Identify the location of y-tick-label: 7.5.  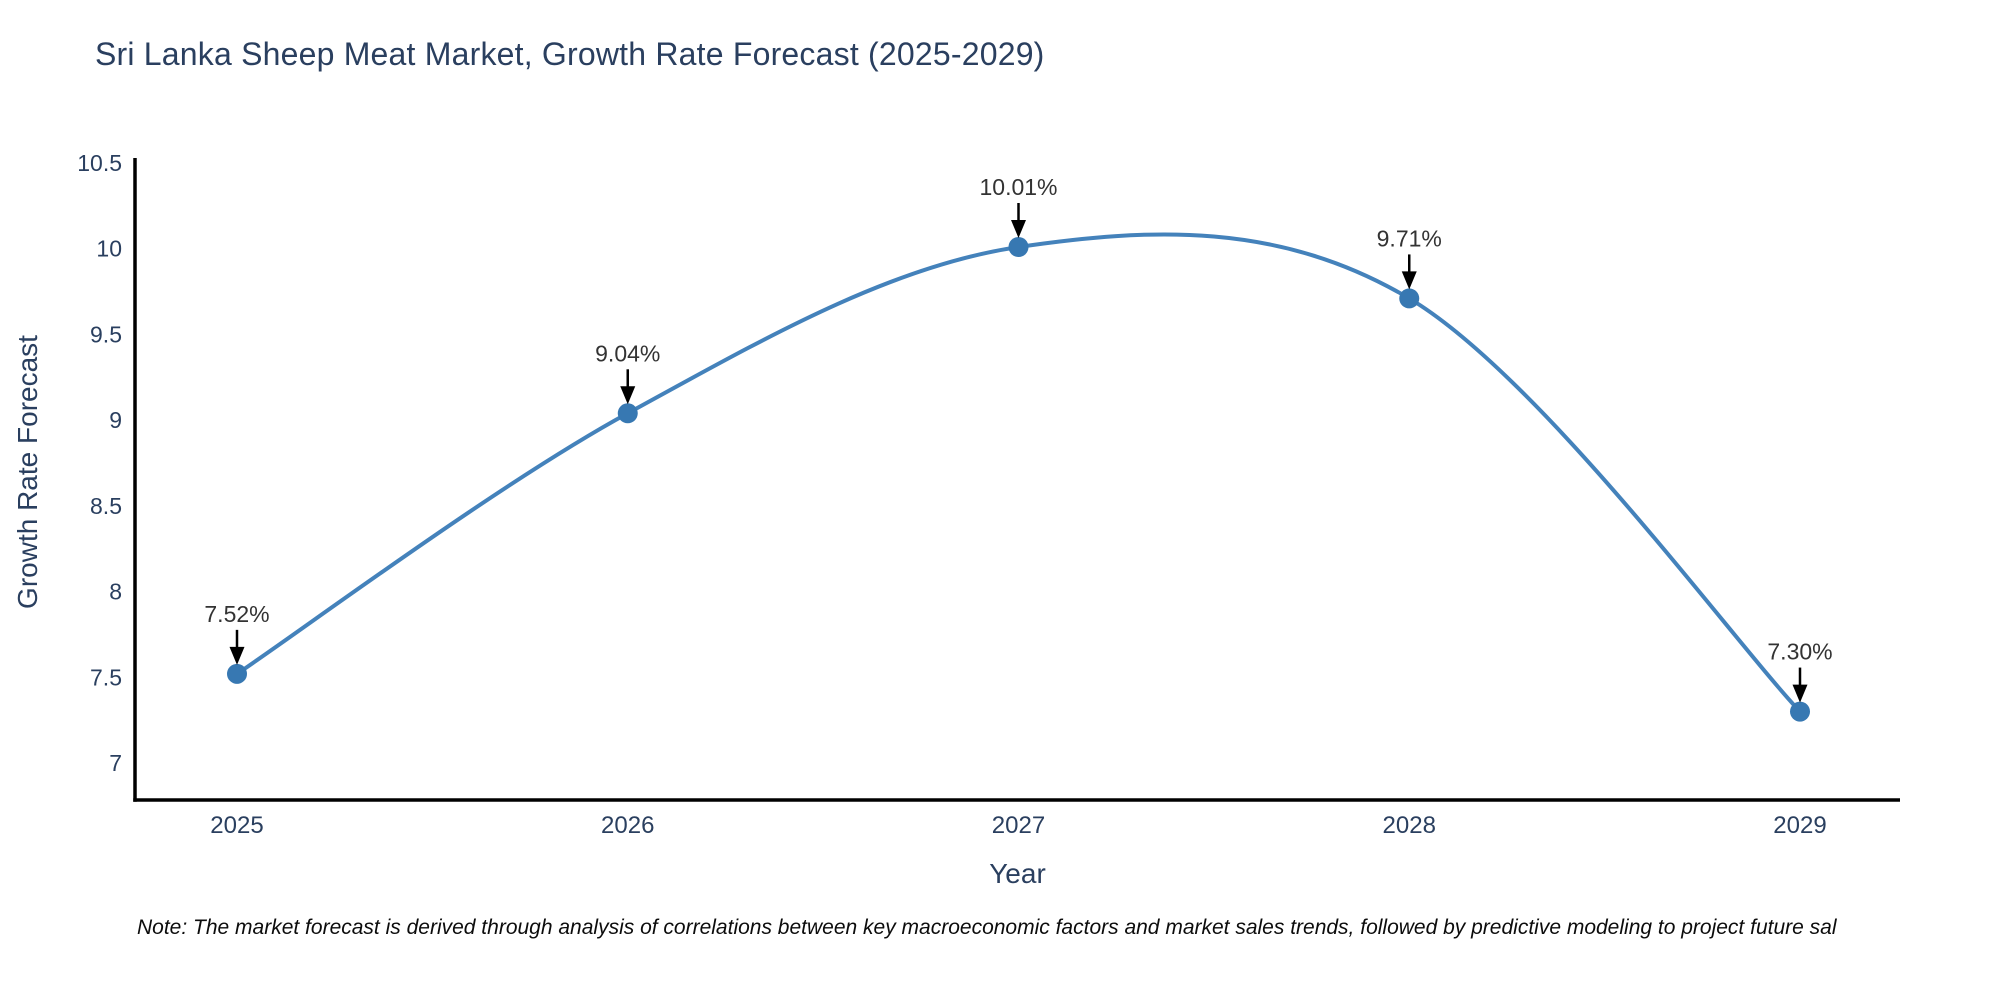
(106, 677).